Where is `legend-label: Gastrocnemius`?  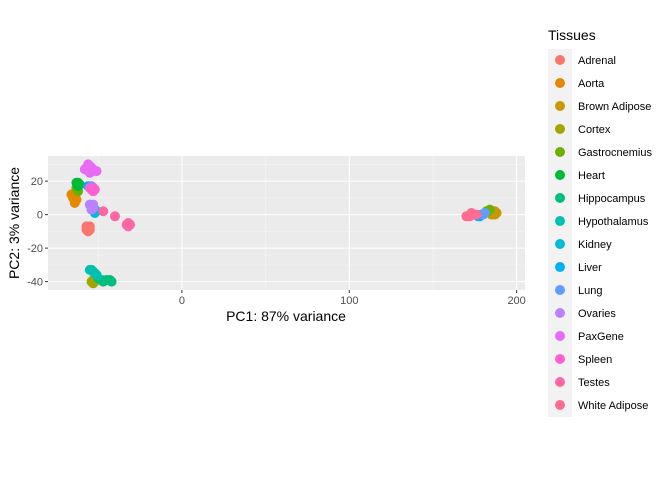 legend-label: Gastrocnemius is located at coordinates (615, 153).